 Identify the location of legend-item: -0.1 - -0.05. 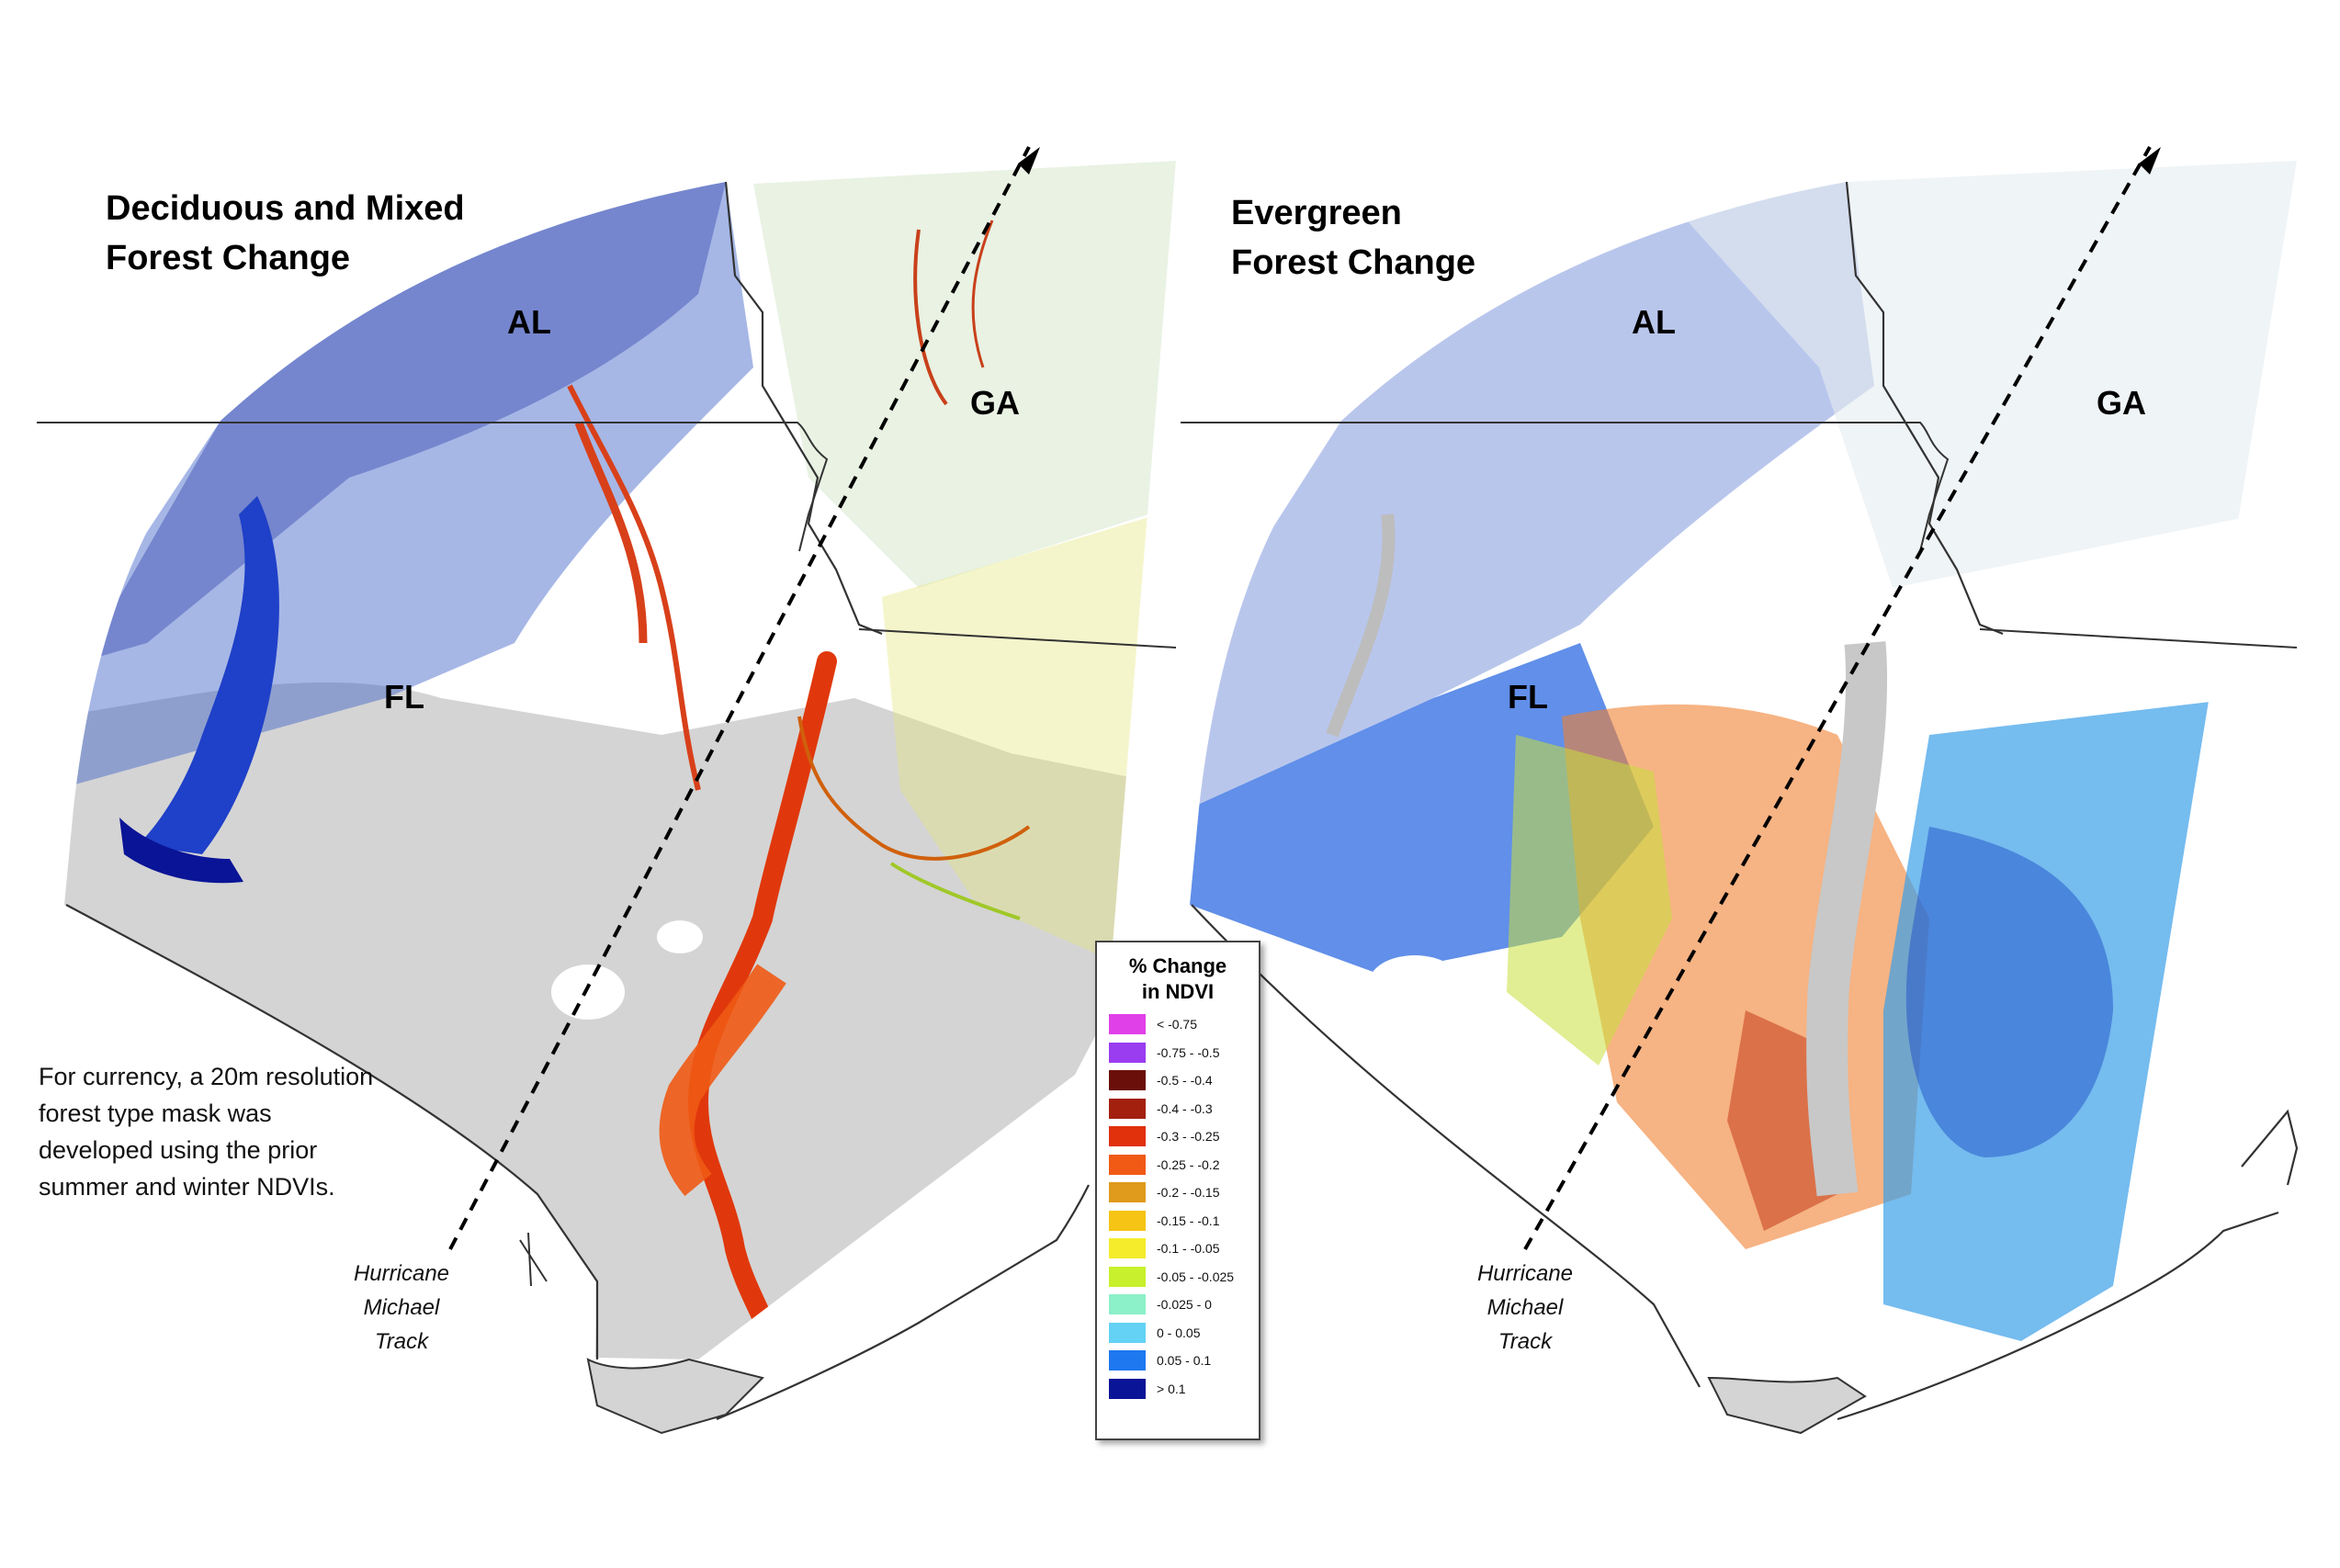
(1178, 1249).